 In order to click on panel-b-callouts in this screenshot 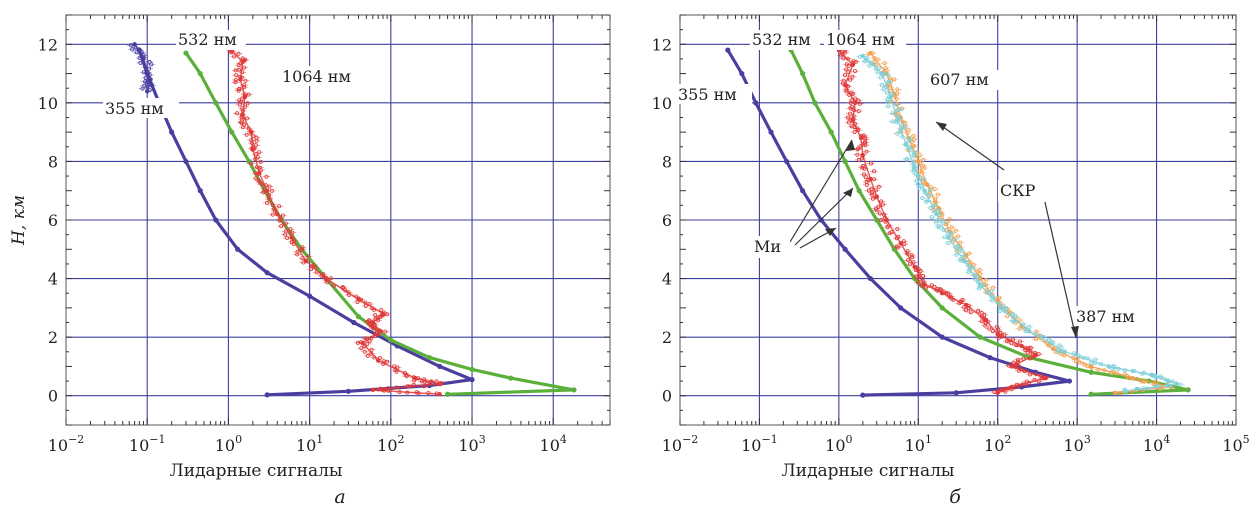, I will do `click(934, 230)`.